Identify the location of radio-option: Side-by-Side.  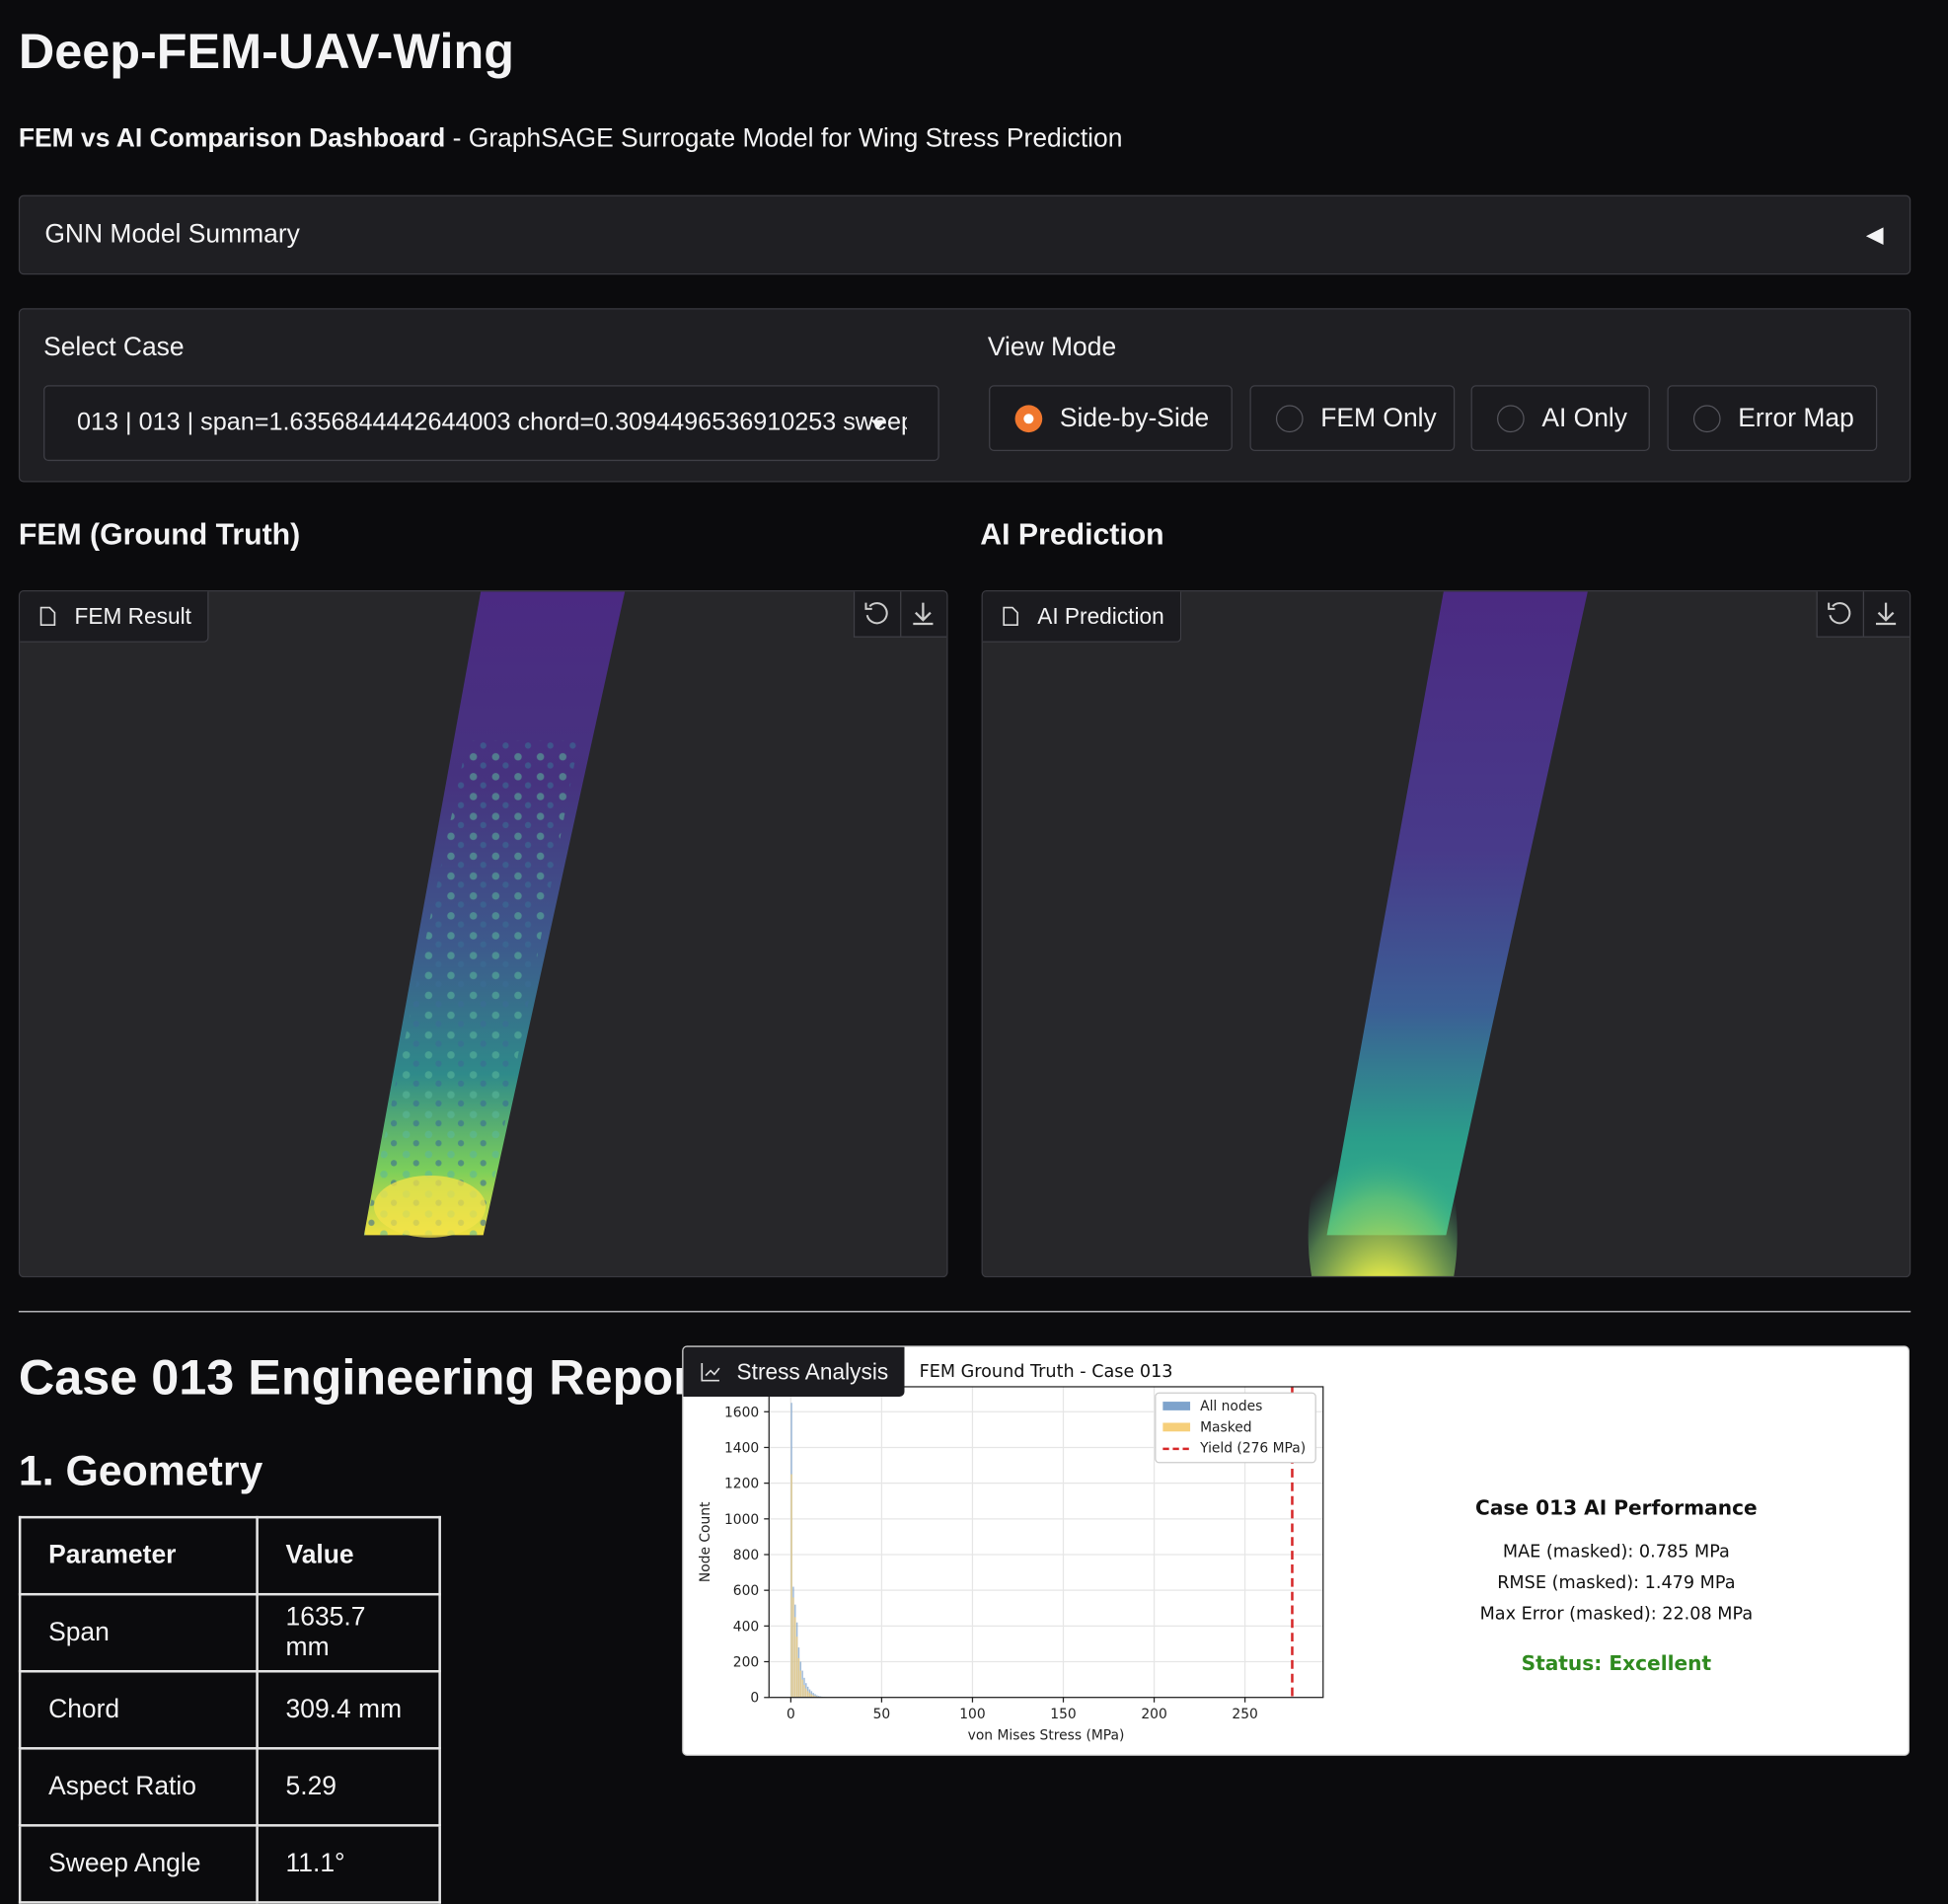
(1111, 418).